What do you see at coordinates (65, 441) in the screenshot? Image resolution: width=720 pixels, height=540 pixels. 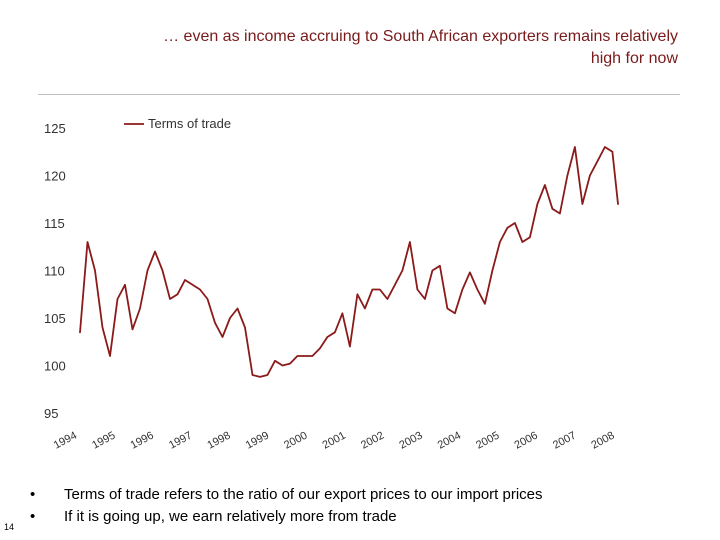 I see `x-tick-label: 1994` at bounding box center [65, 441].